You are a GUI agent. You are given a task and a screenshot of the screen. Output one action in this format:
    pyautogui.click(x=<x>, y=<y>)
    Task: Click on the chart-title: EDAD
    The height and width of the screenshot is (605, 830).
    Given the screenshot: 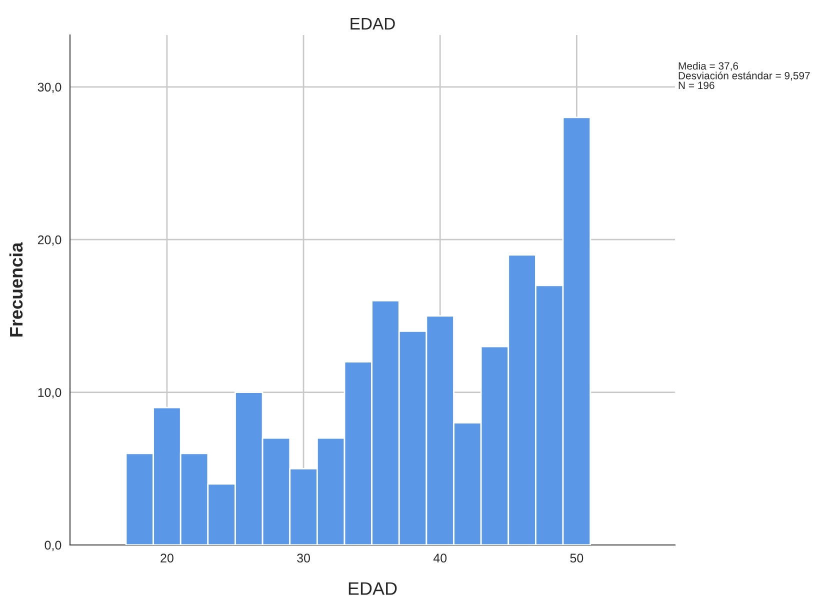 What is the action you would take?
    pyautogui.click(x=372, y=24)
    